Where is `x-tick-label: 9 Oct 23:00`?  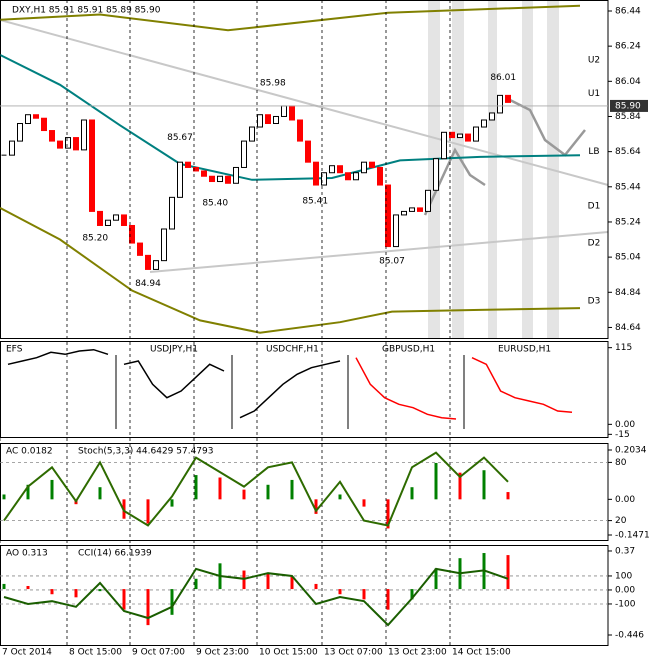
x-tick-label: 9 Oct 23:00 is located at coordinates (222, 653).